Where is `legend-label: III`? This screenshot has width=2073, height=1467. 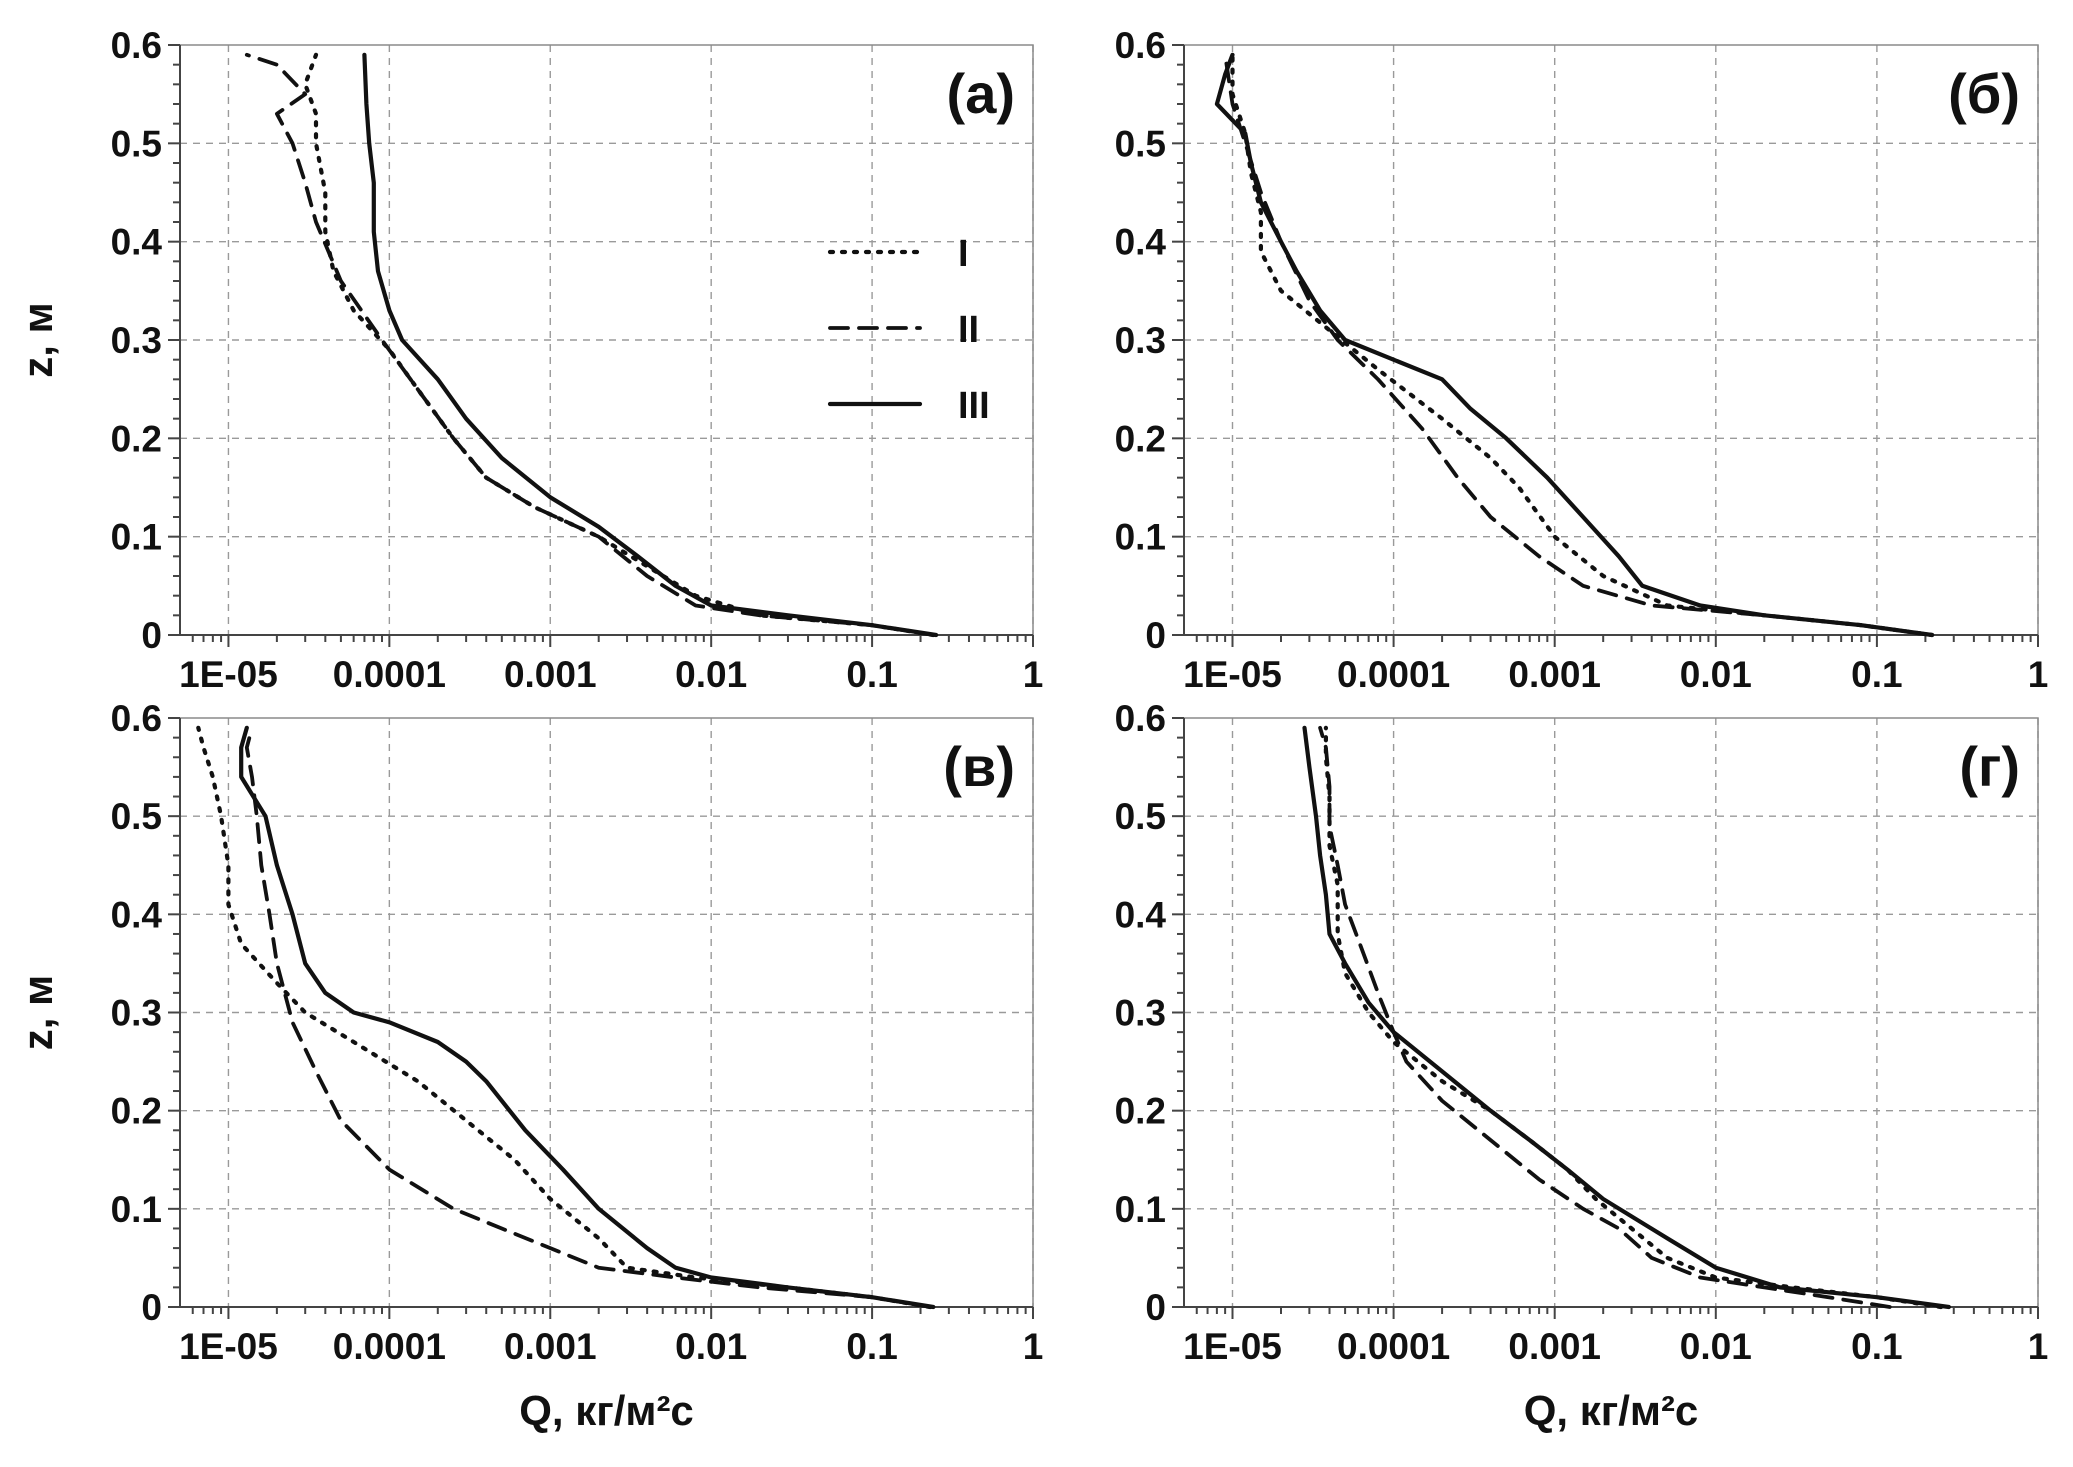
legend-label: III is located at coordinates (974, 406).